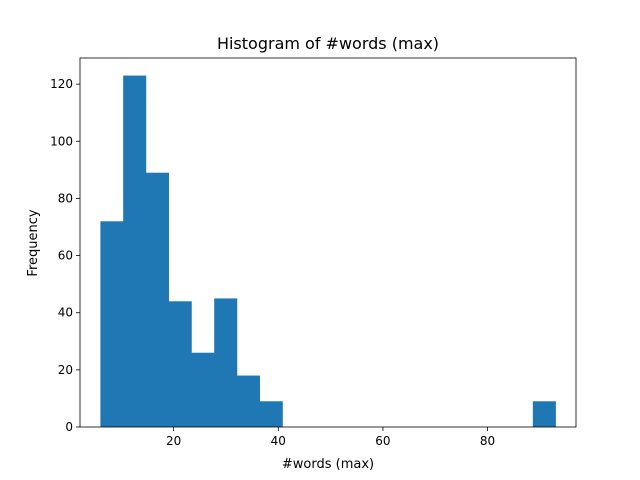 This screenshot has height=480, width=640. I want to click on y-tick-label: 80, so click(65, 198).